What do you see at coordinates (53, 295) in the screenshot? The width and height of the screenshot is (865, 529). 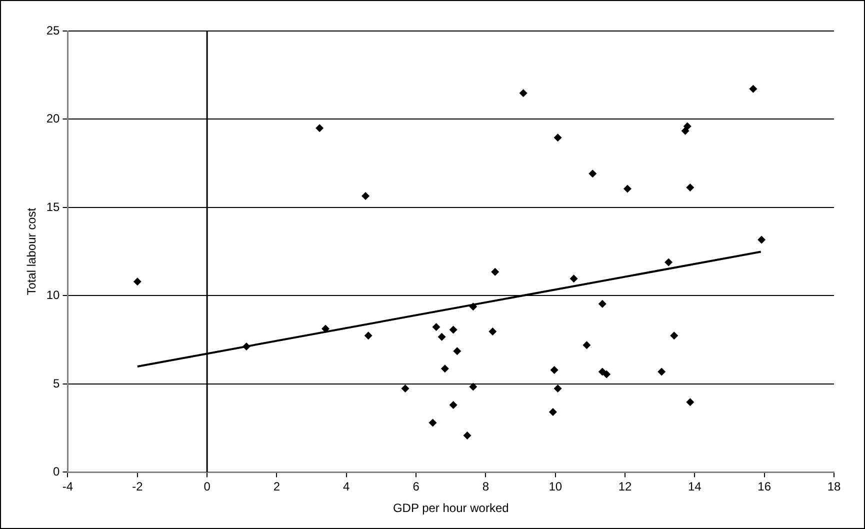 I see `y-tick-label: 10` at bounding box center [53, 295].